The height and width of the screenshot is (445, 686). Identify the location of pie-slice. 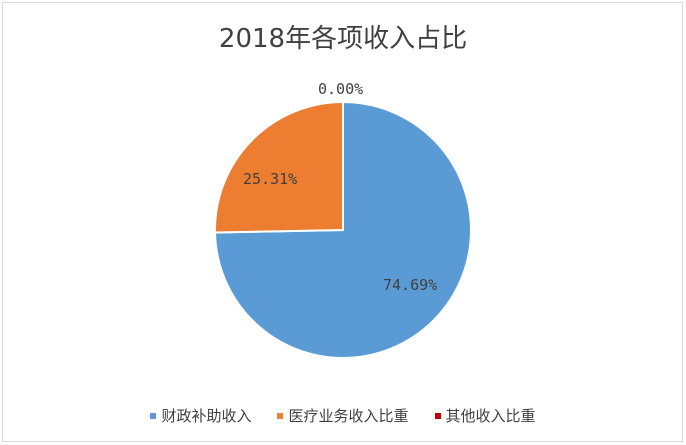
(279, 167).